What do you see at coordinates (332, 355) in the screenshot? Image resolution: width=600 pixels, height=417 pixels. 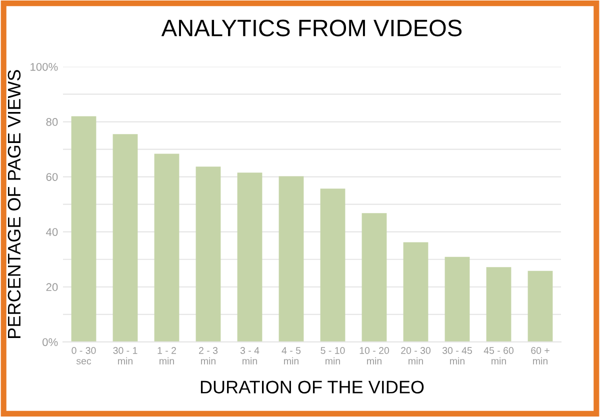 I see `x-tick-label: 5 - 10 min` at bounding box center [332, 355].